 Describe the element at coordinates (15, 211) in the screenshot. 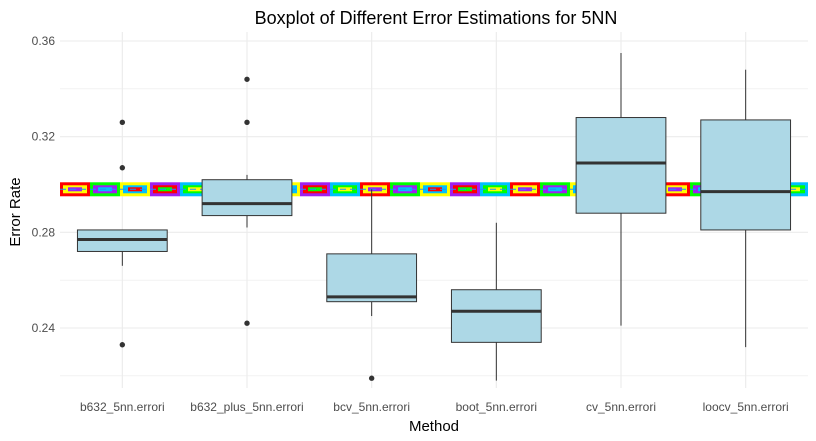

I see `y-axis-title: Error Rate` at that location.